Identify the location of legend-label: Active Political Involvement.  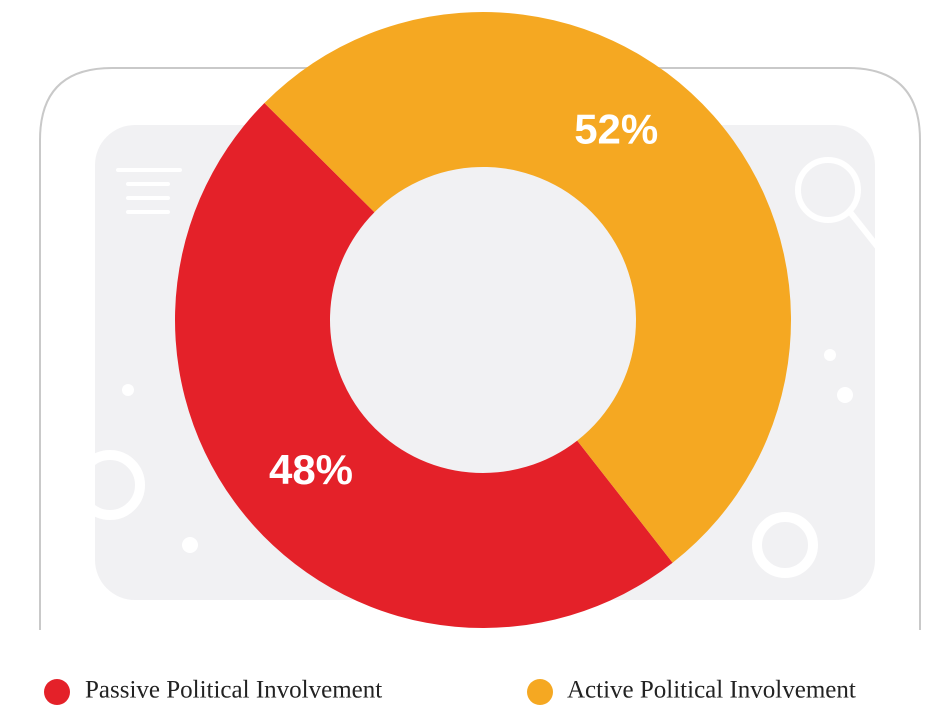
(711, 690).